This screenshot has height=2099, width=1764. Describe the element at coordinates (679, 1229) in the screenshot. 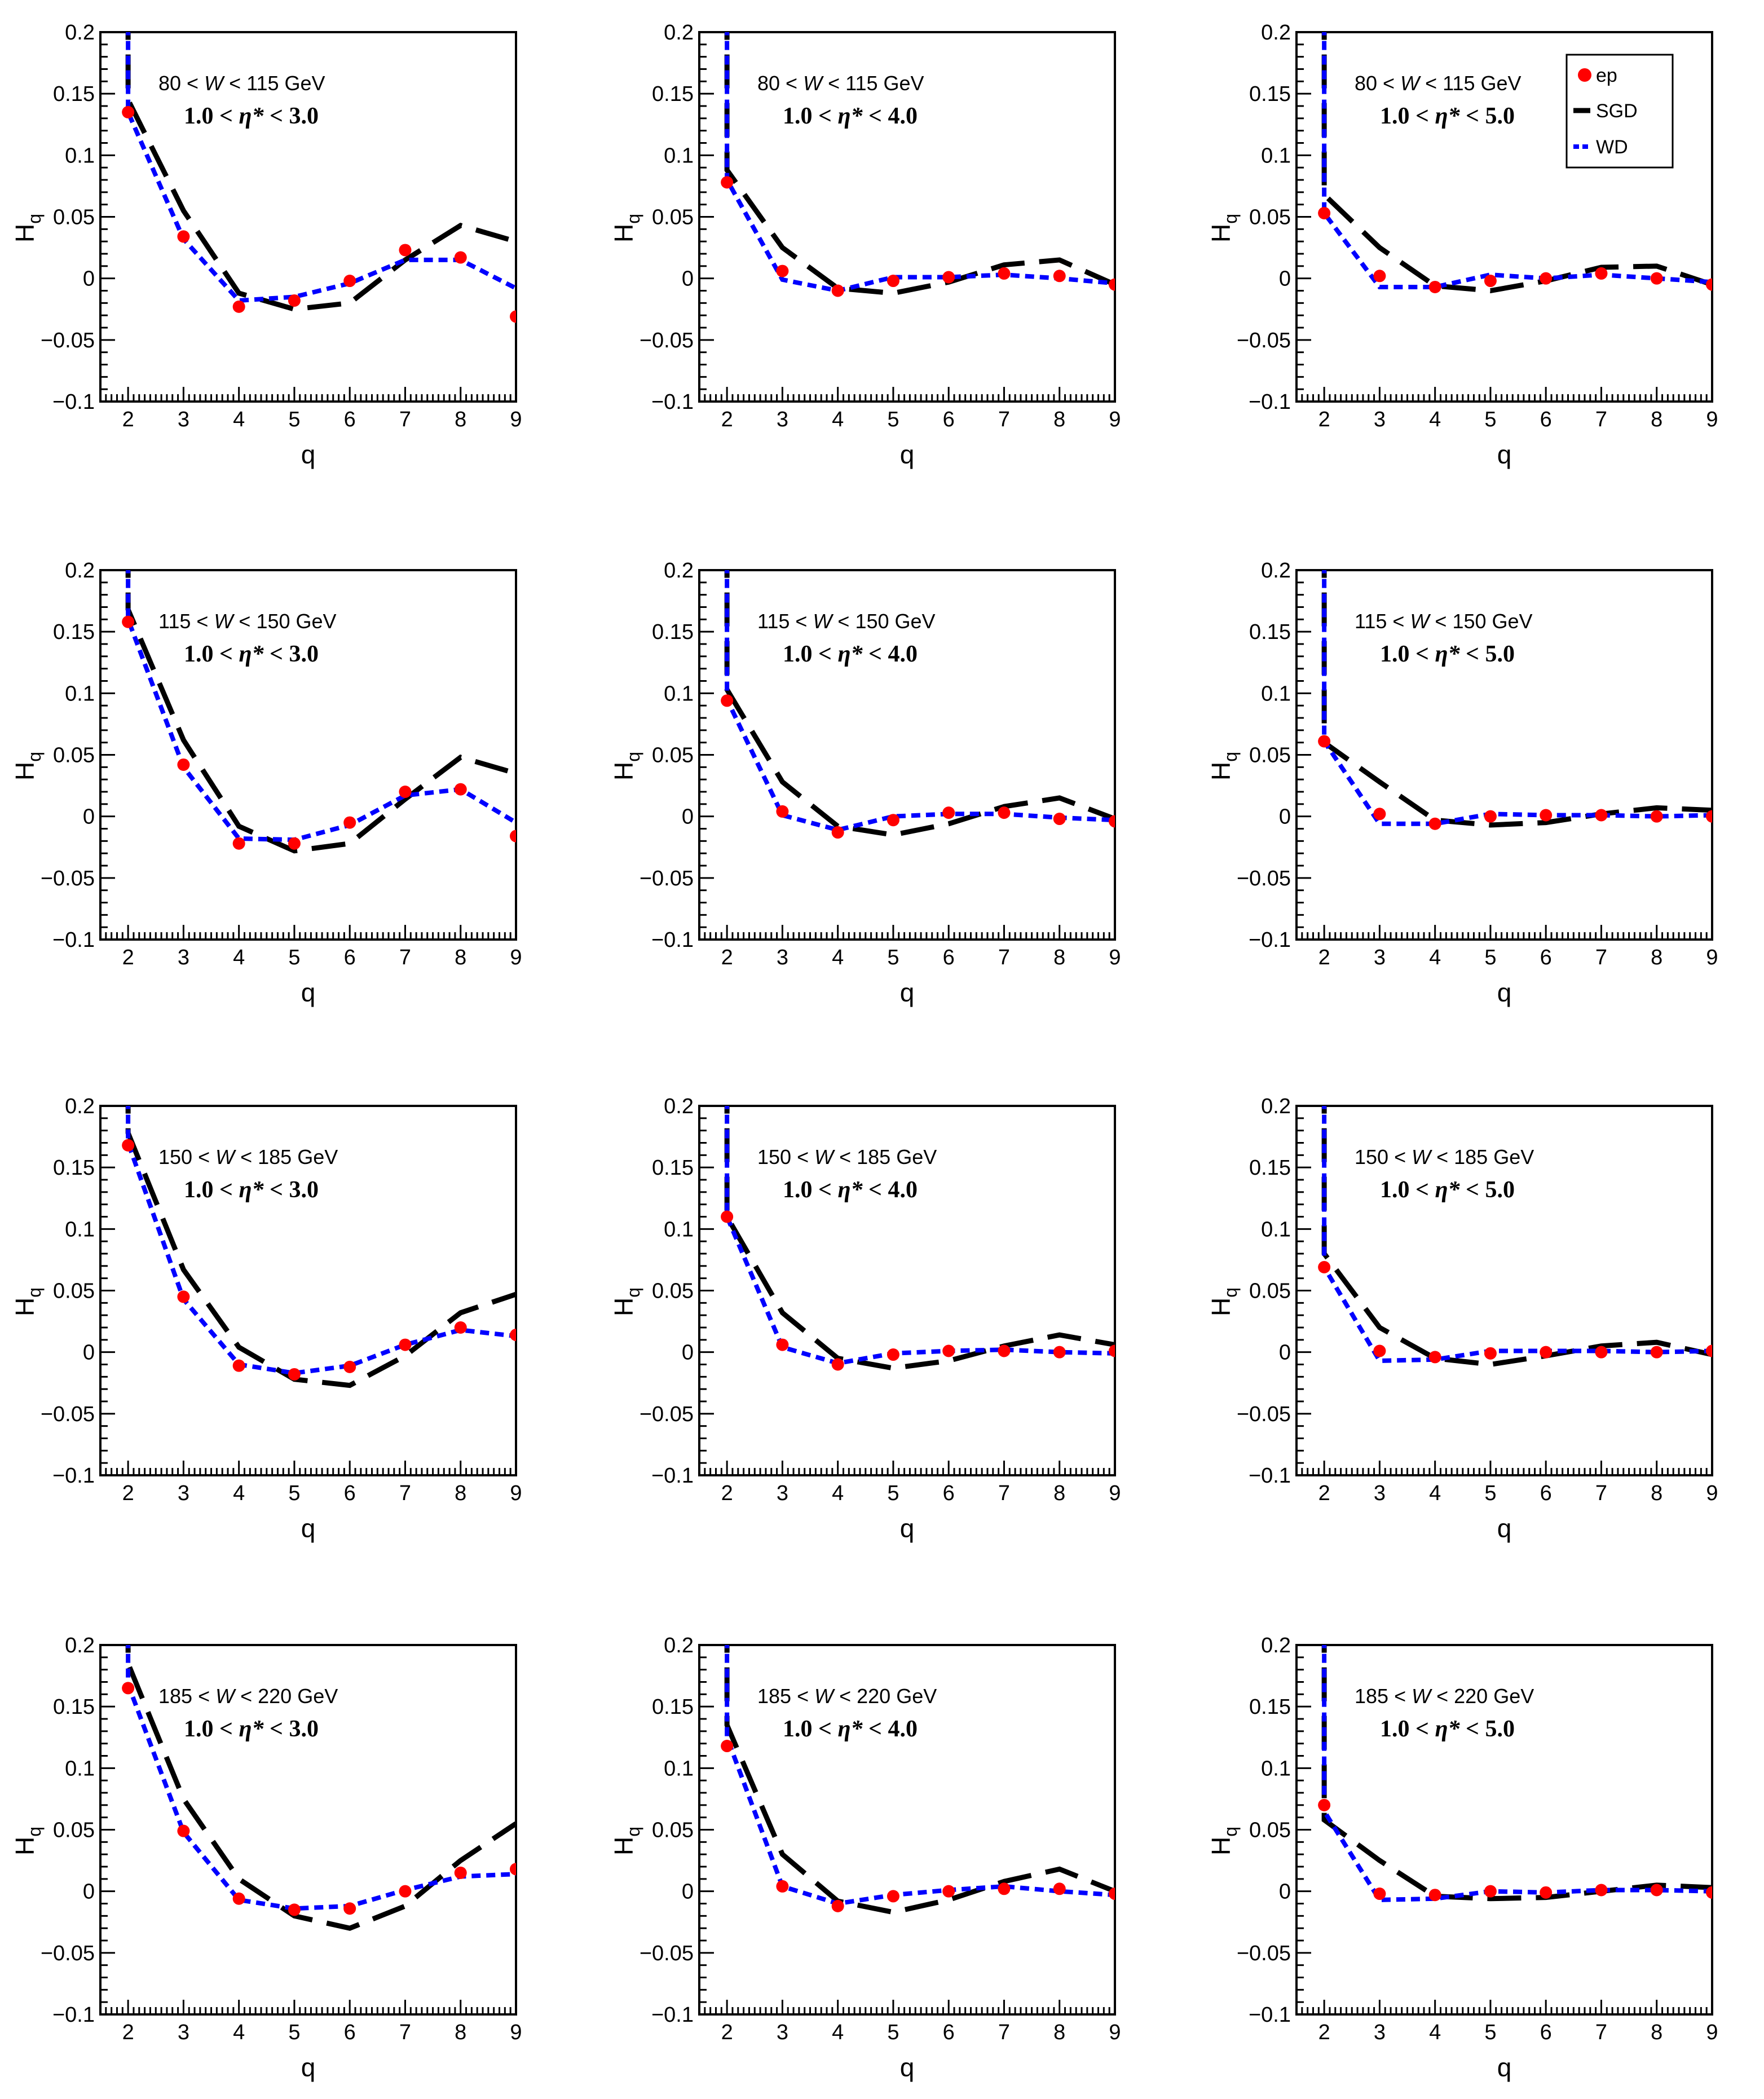

I see `y-tick-label: 0.1` at that location.